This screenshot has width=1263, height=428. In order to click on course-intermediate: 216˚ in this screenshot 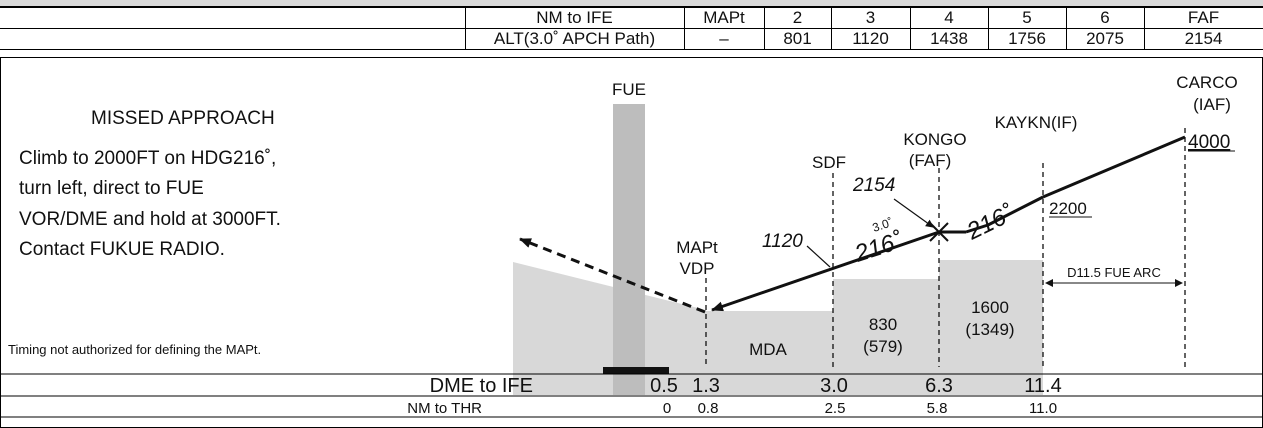, I will do `click(990, 223)`.